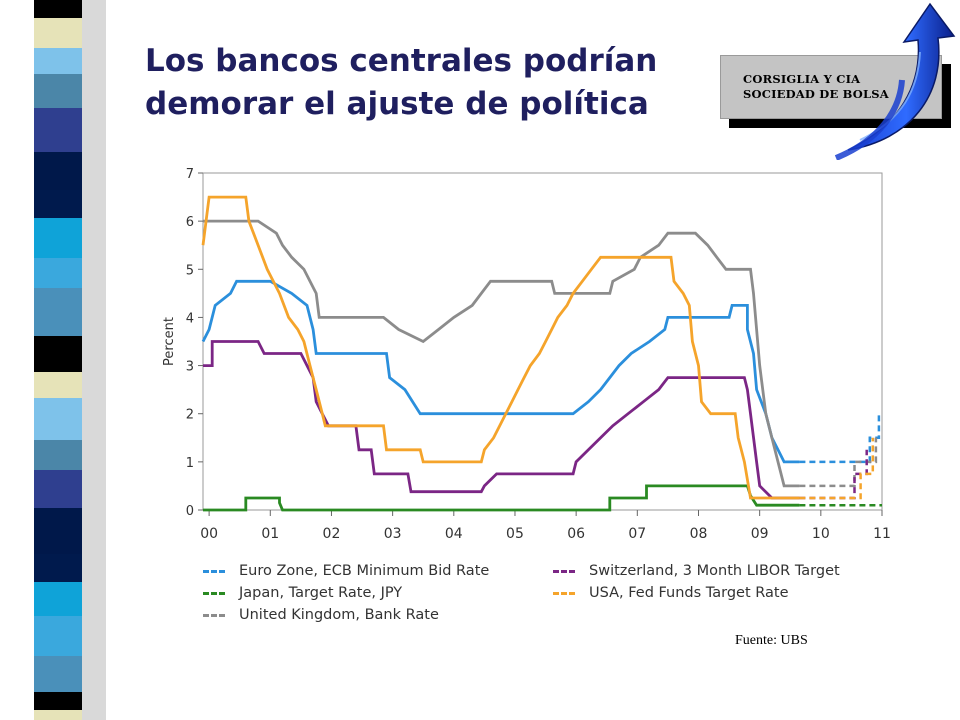 This screenshot has width=960, height=720. What do you see at coordinates (94, 360) in the screenshot?
I see `stripe-shadow` at bounding box center [94, 360].